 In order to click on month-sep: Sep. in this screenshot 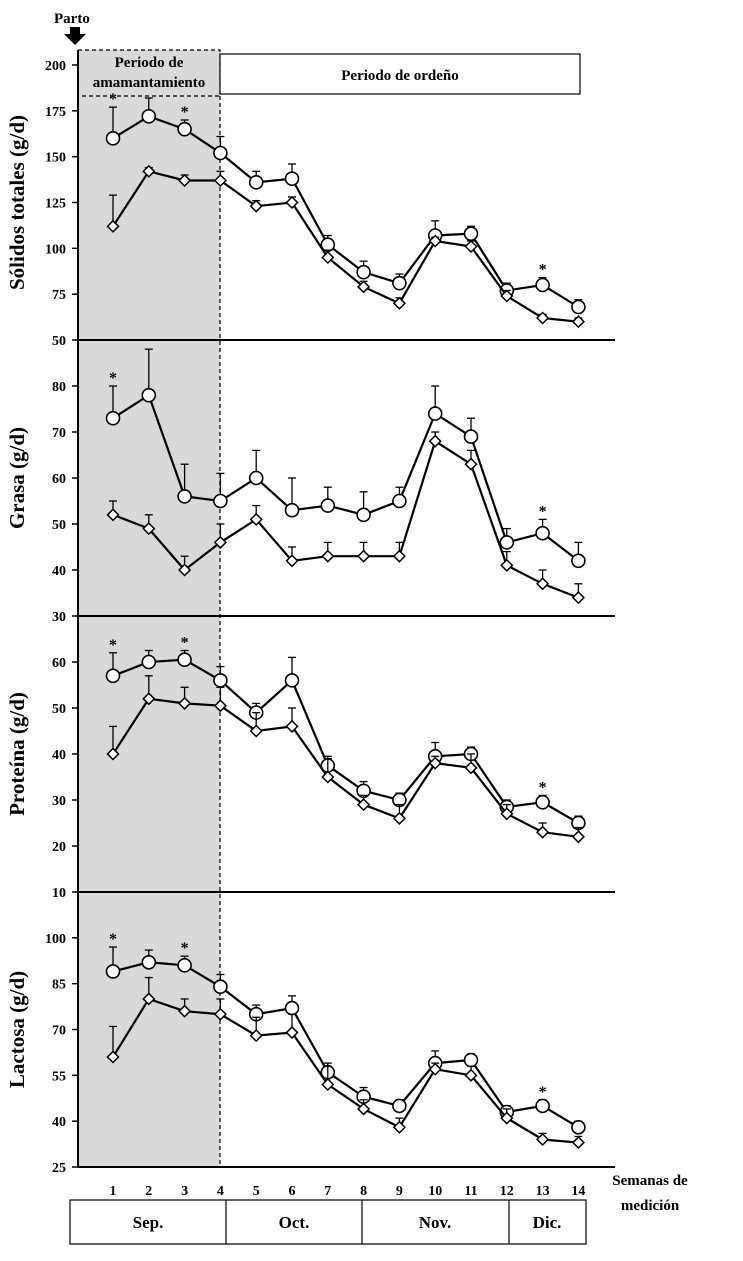, I will do `click(148, 1222)`.